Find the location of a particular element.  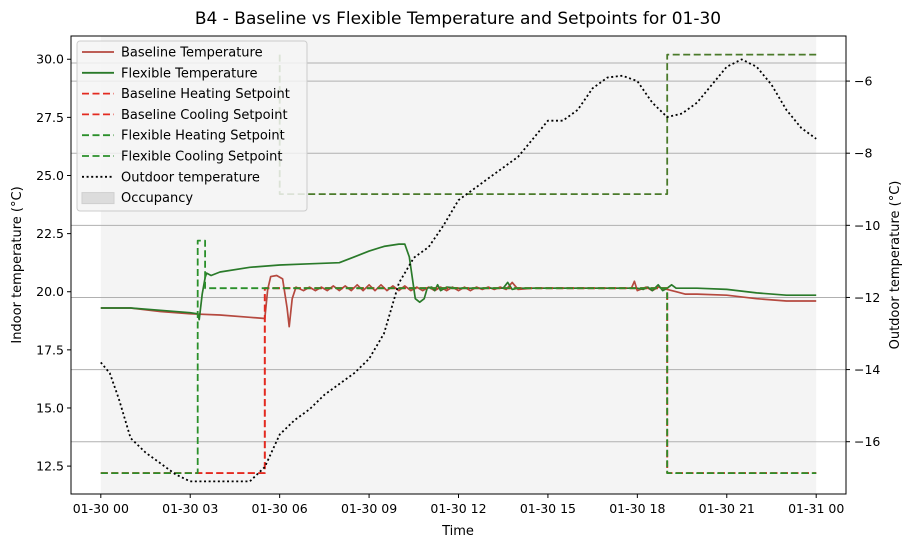

x-tick-label: 01-30 03 is located at coordinates (190, 508).